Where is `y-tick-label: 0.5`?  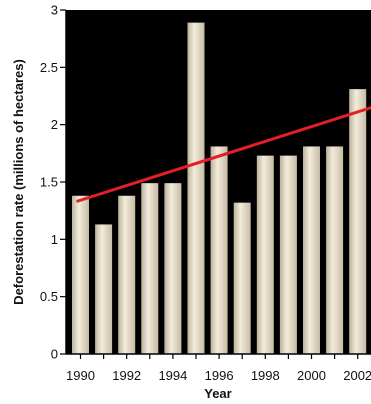 y-tick-label: 0.5 is located at coordinates (49, 296).